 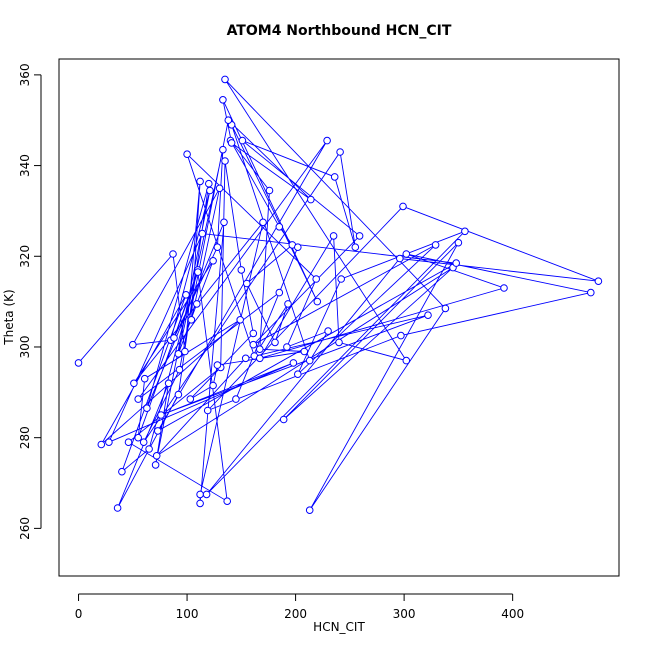 I want to click on x-tick-label: 100, so click(x=187, y=614).